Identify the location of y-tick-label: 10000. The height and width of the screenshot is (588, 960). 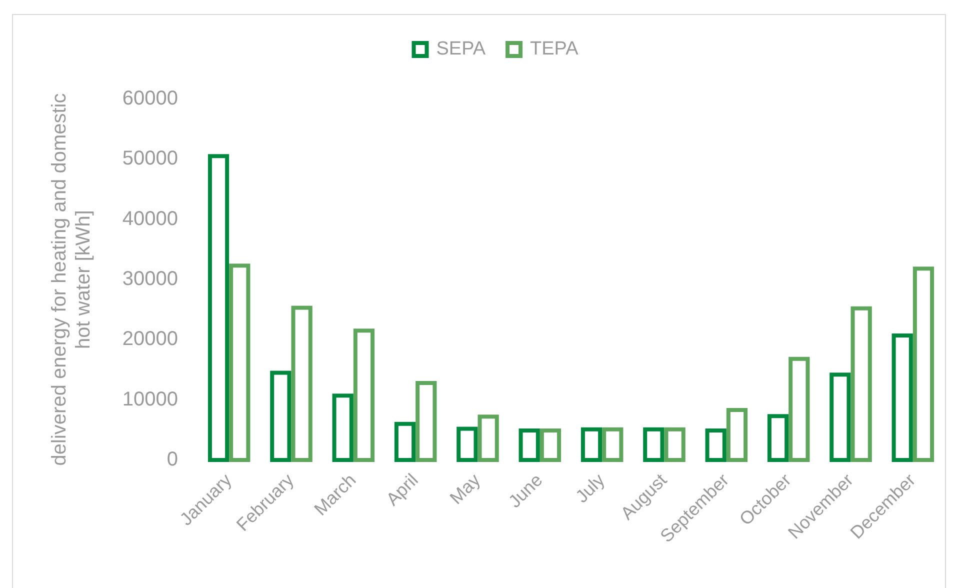
(150, 399).